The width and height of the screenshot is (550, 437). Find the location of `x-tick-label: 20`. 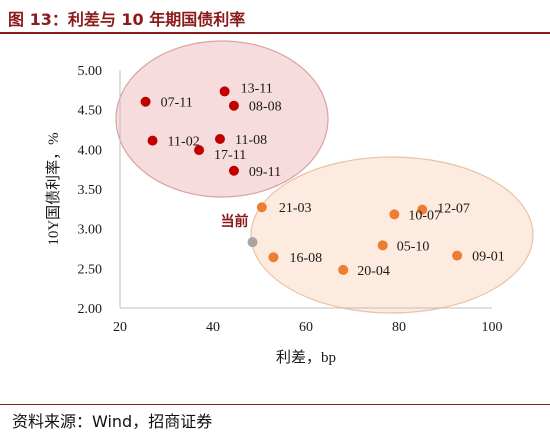

x-tick-label: 20 is located at coordinates (120, 327).